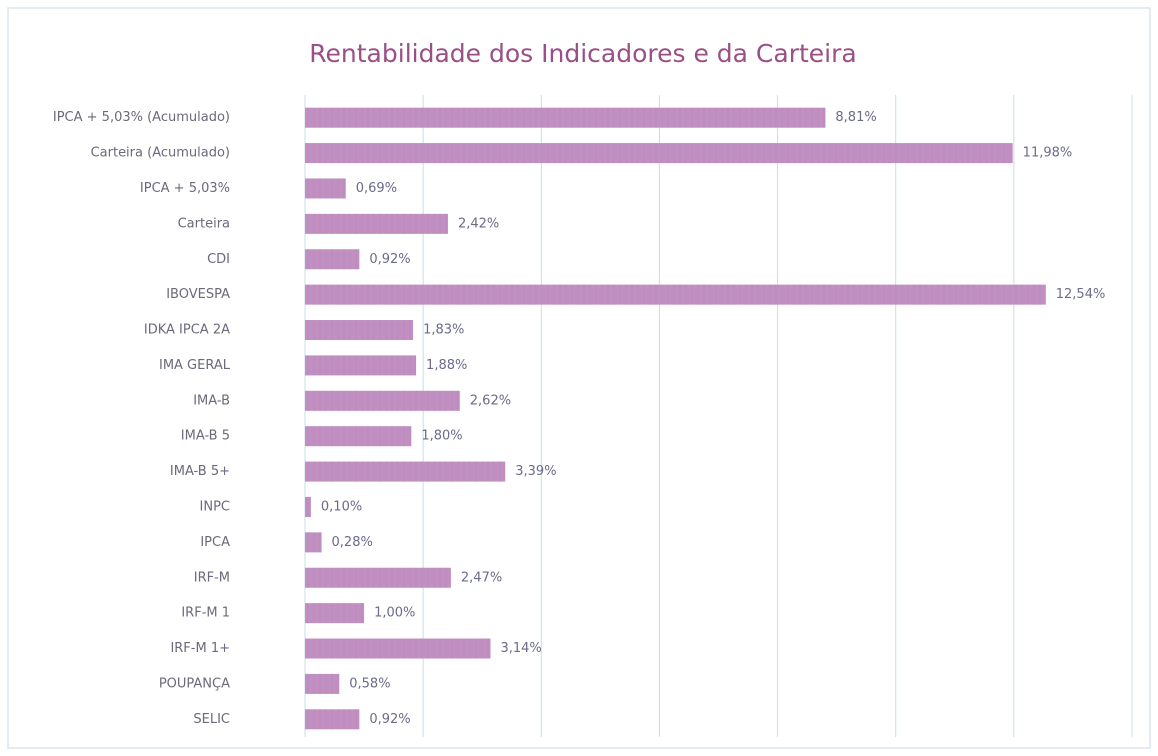 Image resolution: width=1158 pixels, height=756 pixels. What do you see at coordinates (205, 613) in the screenshot?
I see `y-tick-label: IRF-M 1` at bounding box center [205, 613].